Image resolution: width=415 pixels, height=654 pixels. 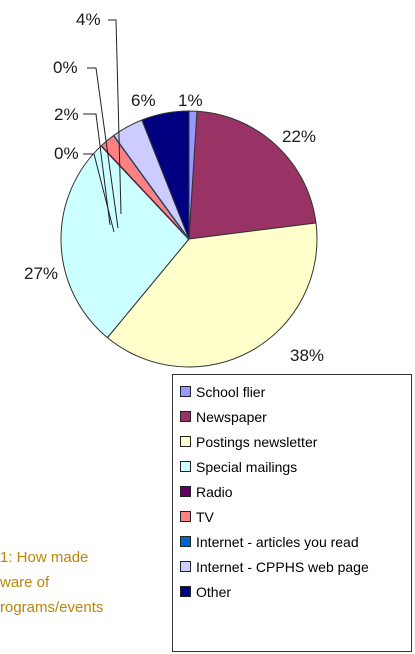 What do you see at coordinates (185, 466) in the screenshot?
I see `legend-swatch-special-mailings` at bounding box center [185, 466].